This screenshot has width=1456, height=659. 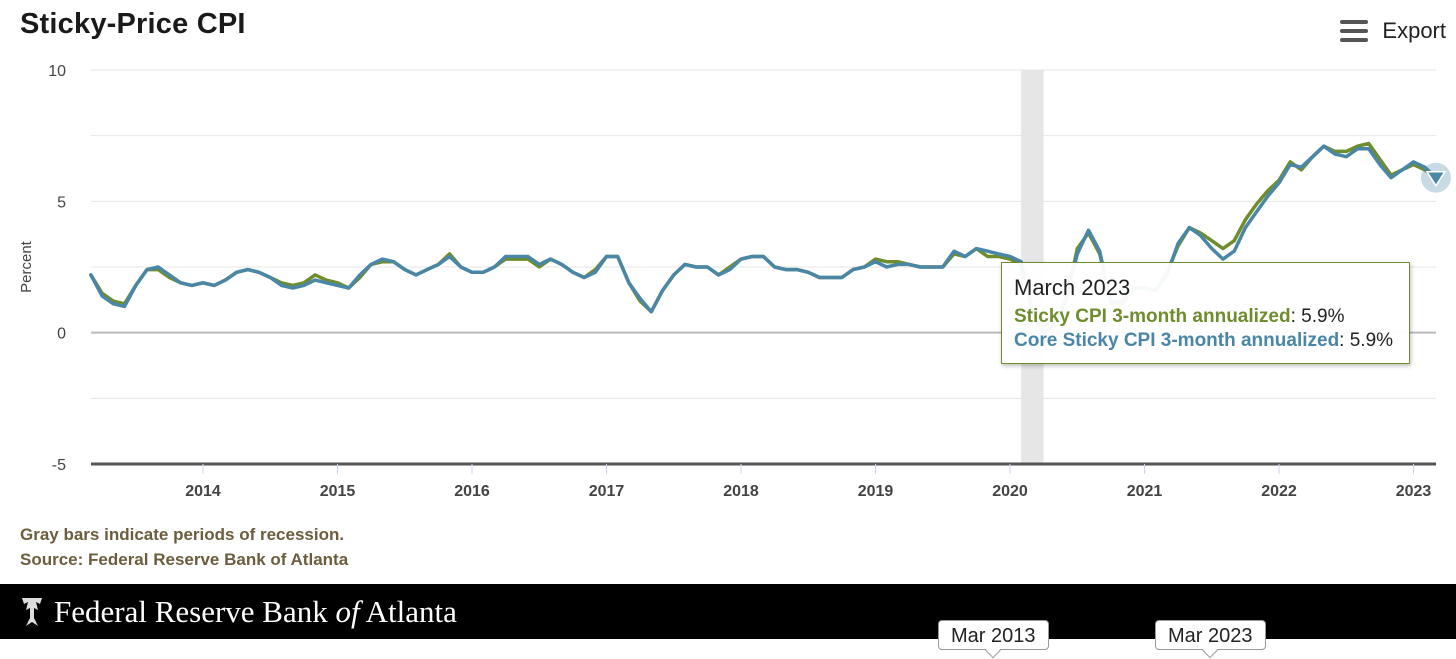 What do you see at coordinates (876, 491) in the screenshot?
I see `x-tick-label: 2019` at bounding box center [876, 491].